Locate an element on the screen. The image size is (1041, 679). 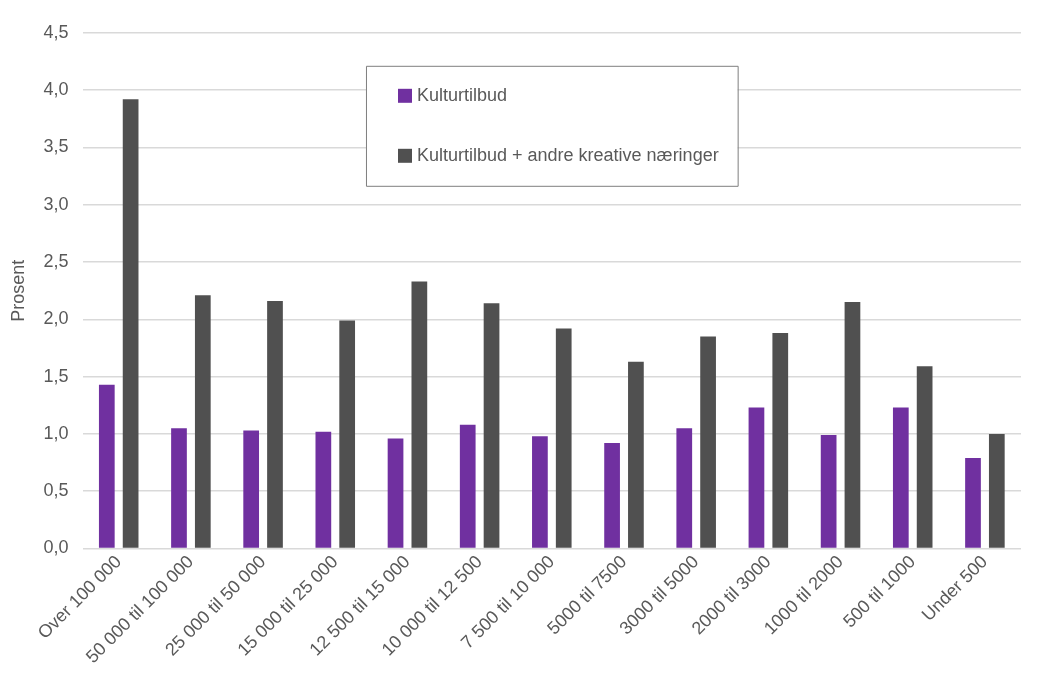
y-tick-label: 2,5 is located at coordinates (56, 260).